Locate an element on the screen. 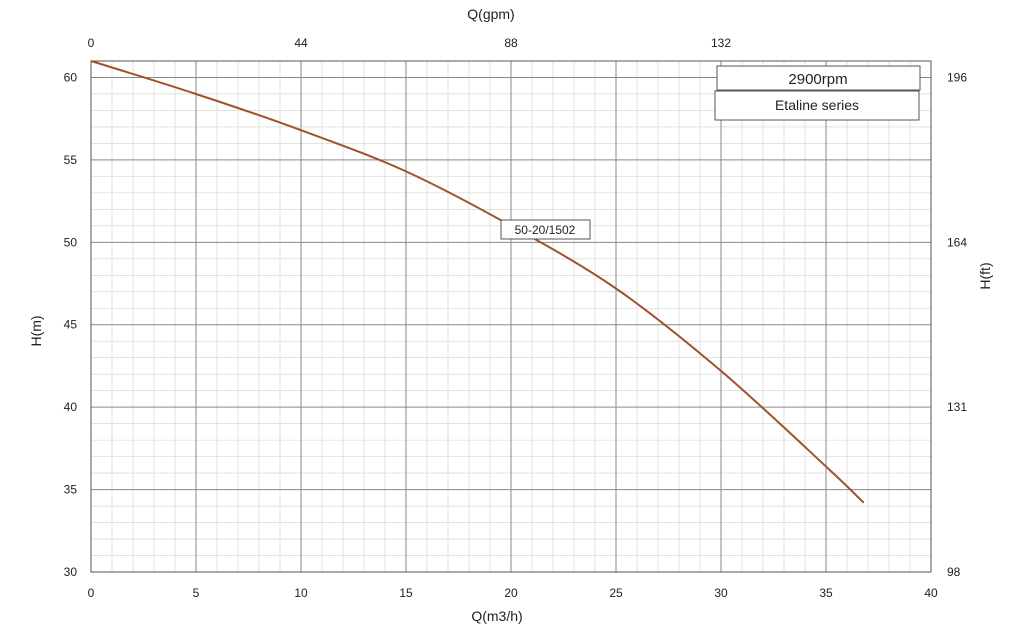 The height and width of the screenshot is (643, 1024). x-tick-label: 10 is located at coordinates (301, 593).